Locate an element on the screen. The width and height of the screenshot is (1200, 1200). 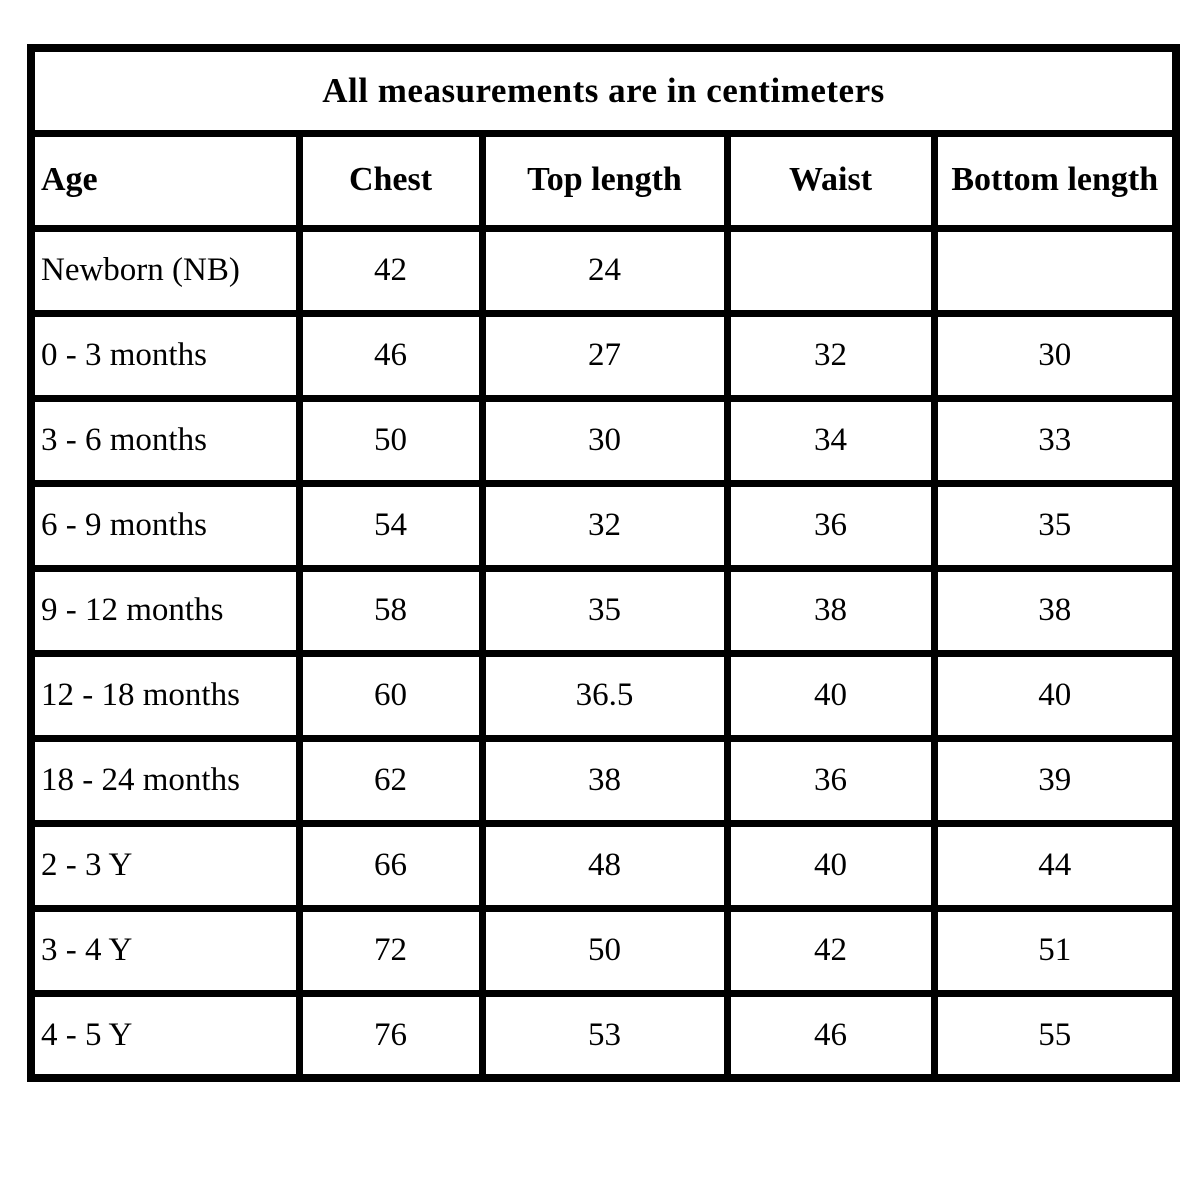
column-header-top-length: Top length is located at coordinates (604, 180).